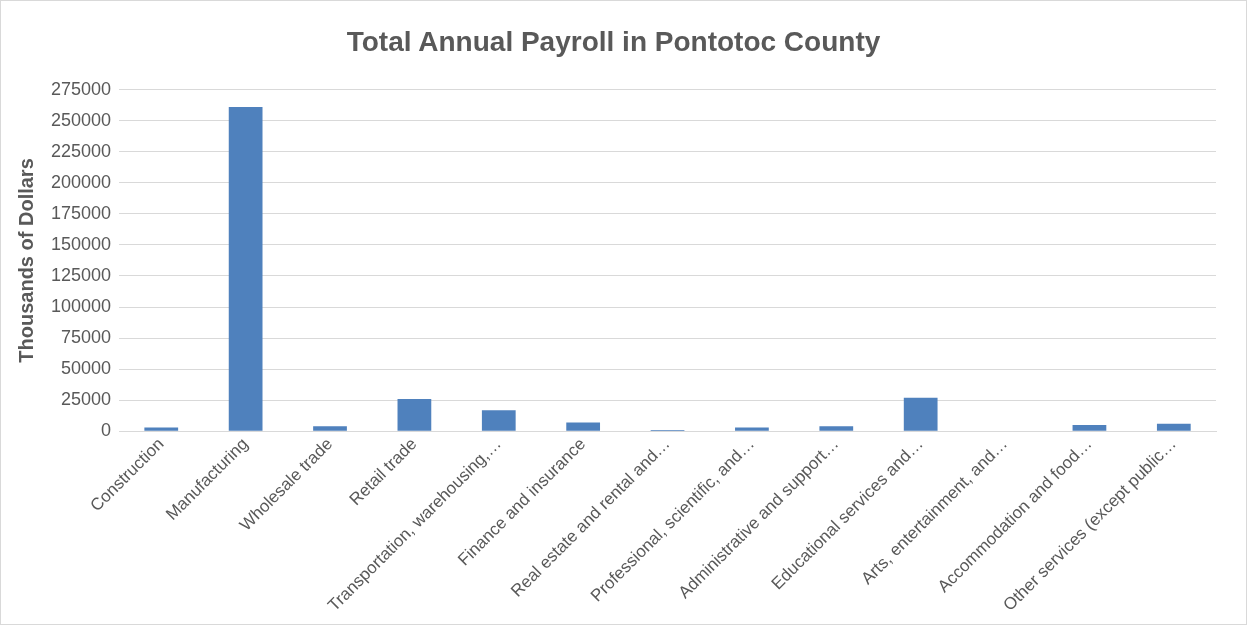 Image resolution: width=1247 pixels, height=625 pixels. Describe the element at coordinates (81, 88) in the screenshot. I see `y-tick-label: 275000` at that location.